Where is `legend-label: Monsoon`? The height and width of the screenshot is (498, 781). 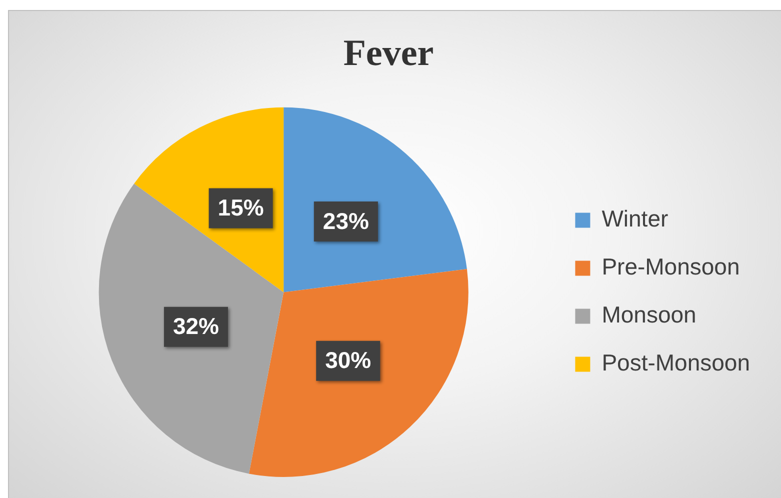 legend-label: Monsoon is located at coordinates (649, 315).